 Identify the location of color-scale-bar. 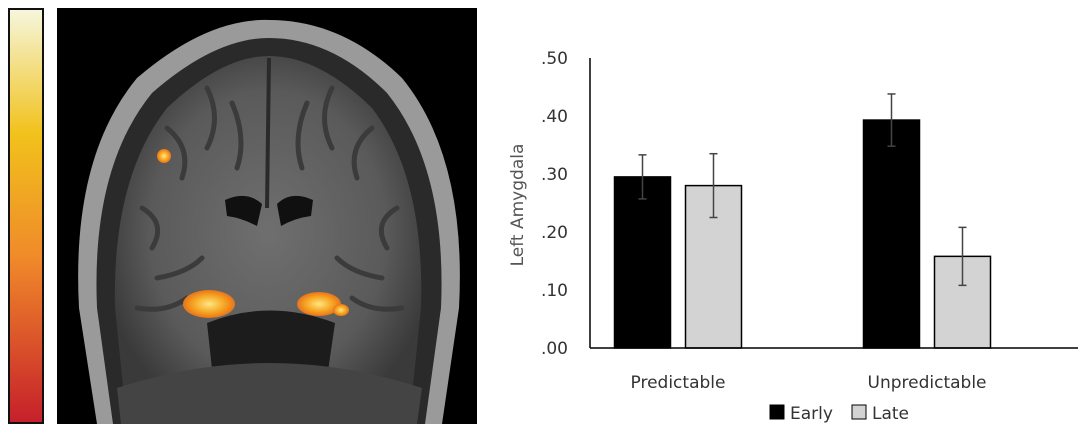
(26, 216).